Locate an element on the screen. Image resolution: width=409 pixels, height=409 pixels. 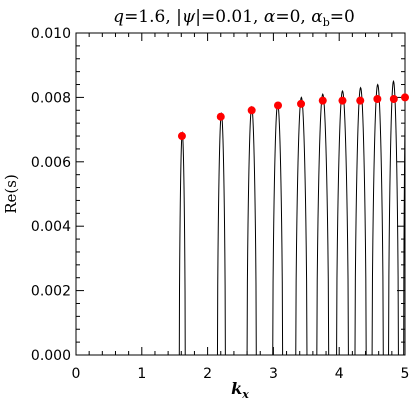
x-tick-label: 1 is located at coordinates (141, 374).